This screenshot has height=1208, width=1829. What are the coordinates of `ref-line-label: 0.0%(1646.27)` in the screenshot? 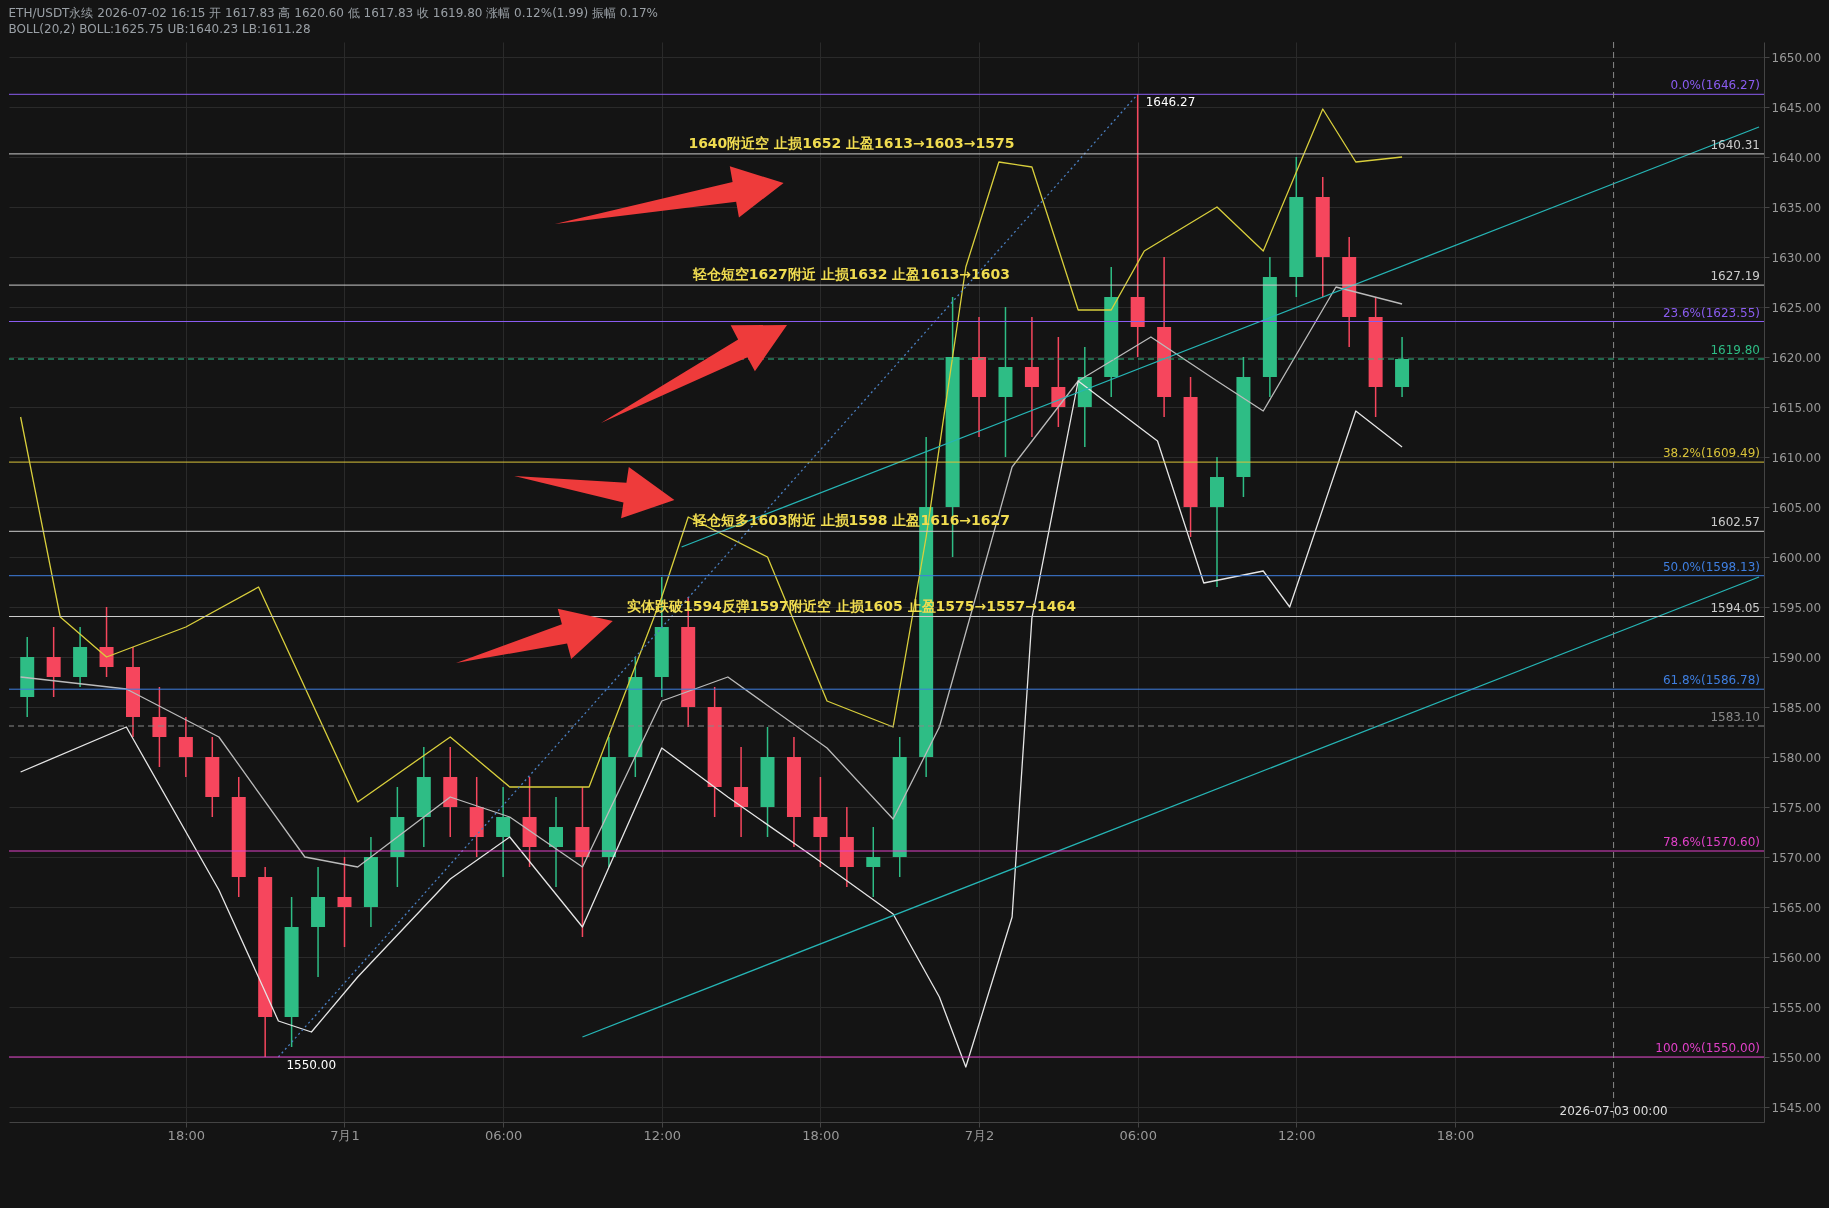 It's located at (1715, 85).